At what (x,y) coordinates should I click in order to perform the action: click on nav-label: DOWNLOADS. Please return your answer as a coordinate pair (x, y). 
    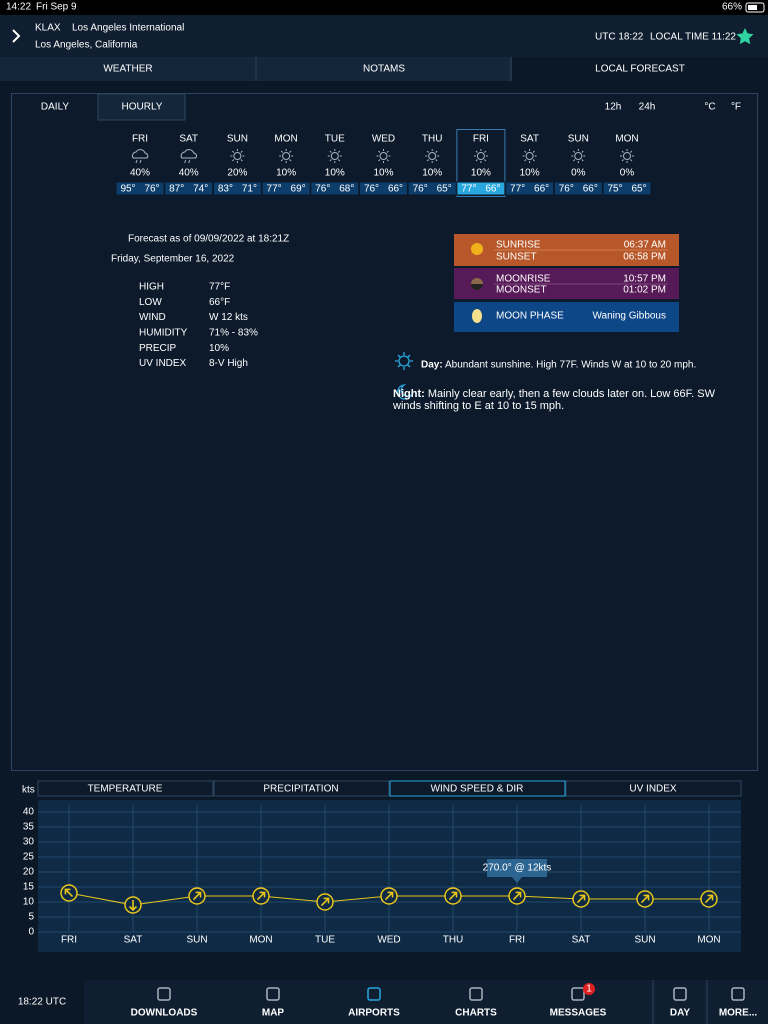
    Looking at the image, I should click on (164, 1013).